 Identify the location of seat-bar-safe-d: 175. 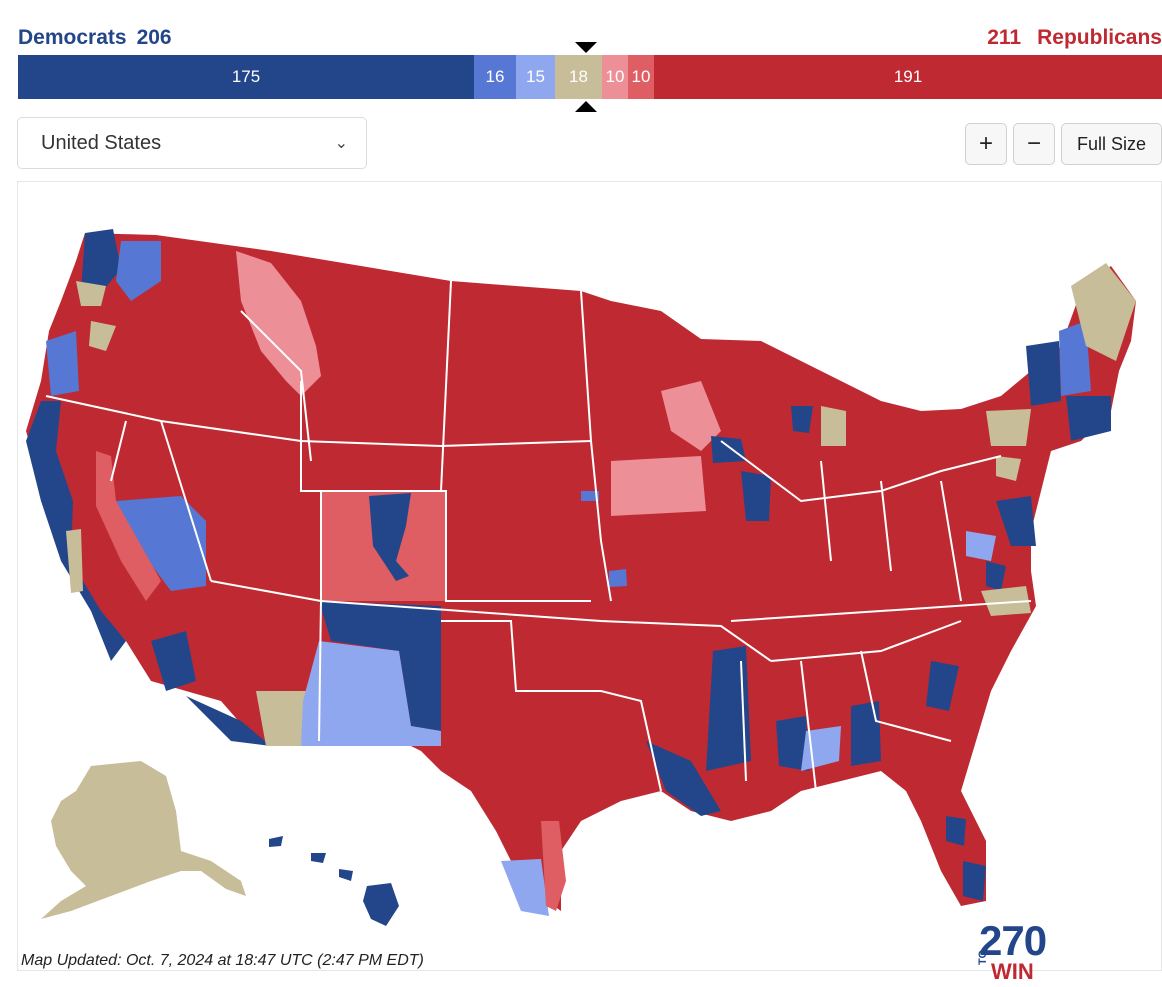
(246, 77).